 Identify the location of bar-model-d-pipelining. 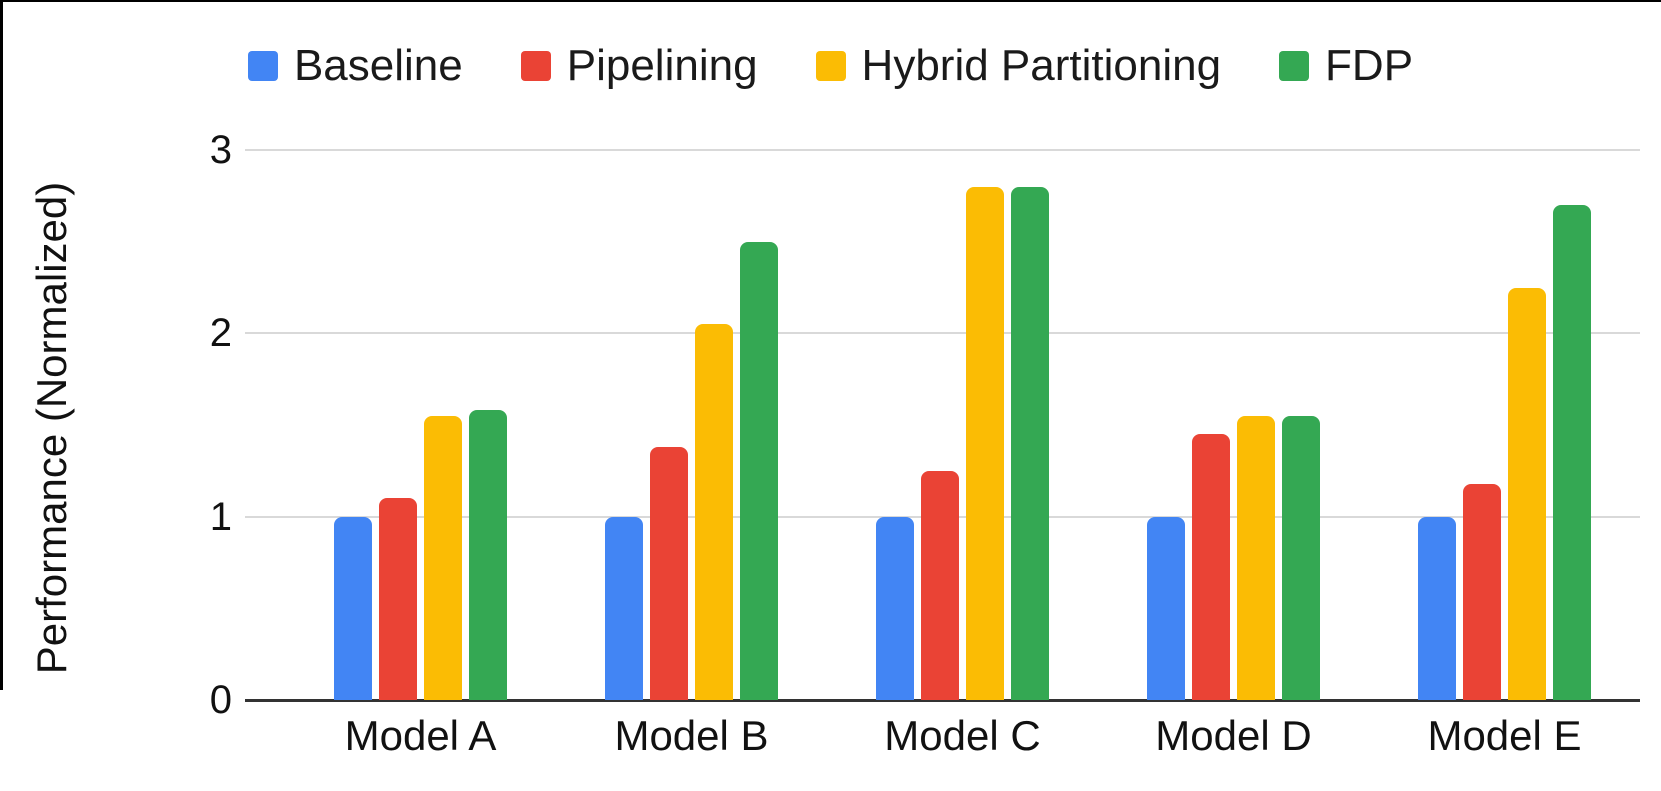
(1211, 567).